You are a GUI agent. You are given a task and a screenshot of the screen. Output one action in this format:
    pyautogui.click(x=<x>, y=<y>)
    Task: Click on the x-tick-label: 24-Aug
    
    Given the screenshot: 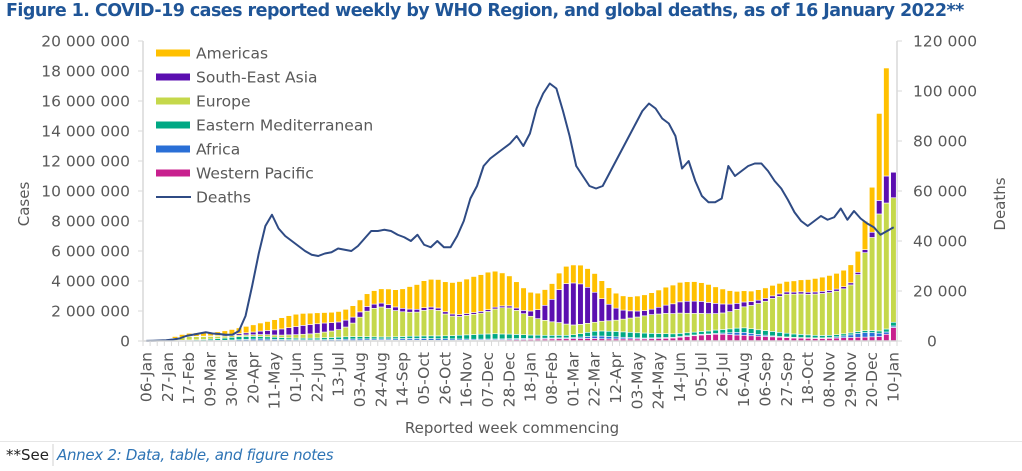 What is the action you would take?
    pyautogui.click(x=381, y=379)
    